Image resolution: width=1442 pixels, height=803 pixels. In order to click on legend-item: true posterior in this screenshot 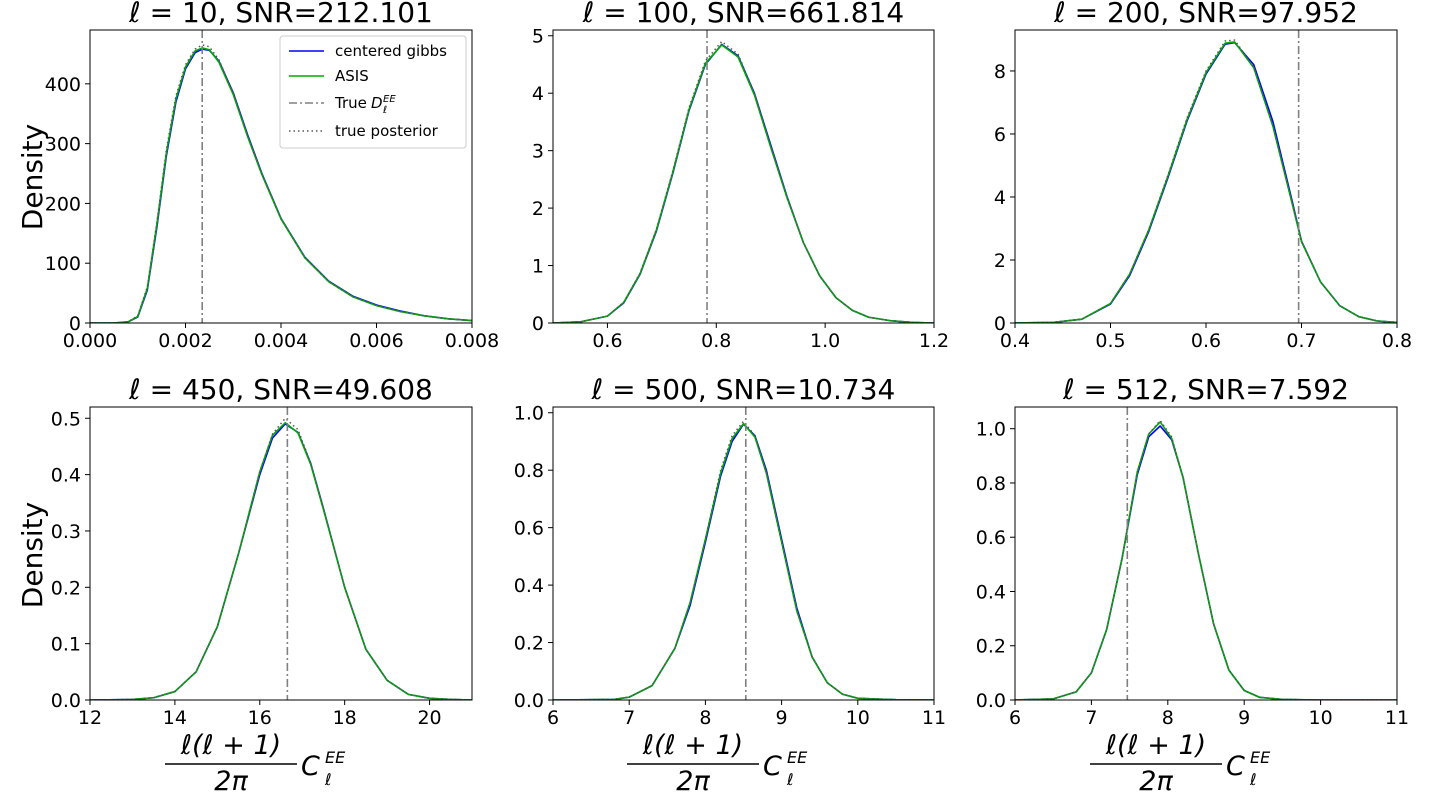, I will do `click(364, 131)`.